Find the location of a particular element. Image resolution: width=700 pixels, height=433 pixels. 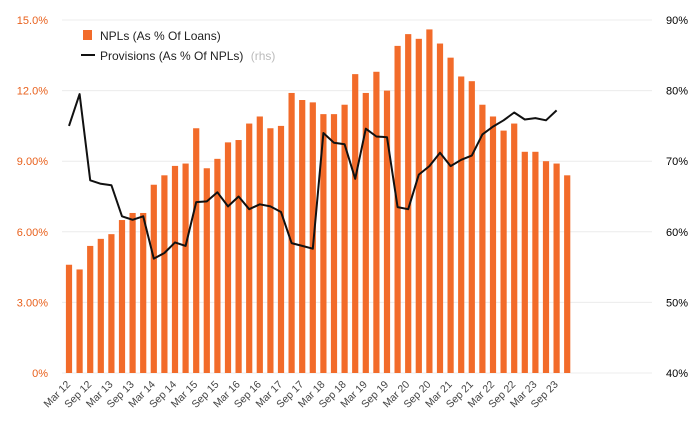

legend-label-rhs: (rhs) is located at coordinates (263, 56).